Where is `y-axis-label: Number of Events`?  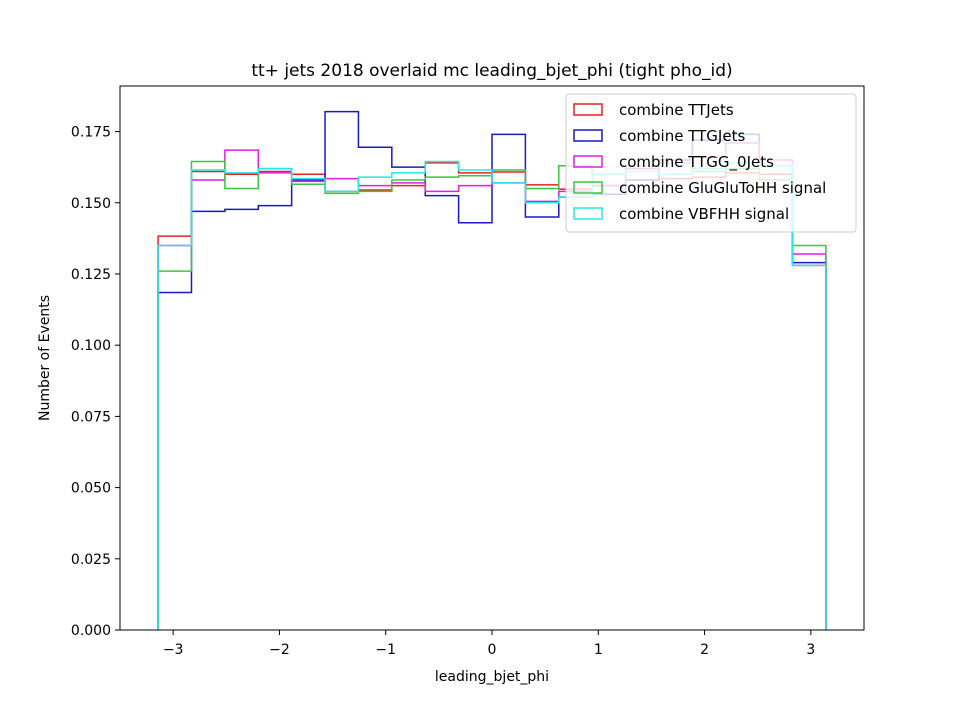 y-axis-label: Number of Events is located at coordinates (45, 358).